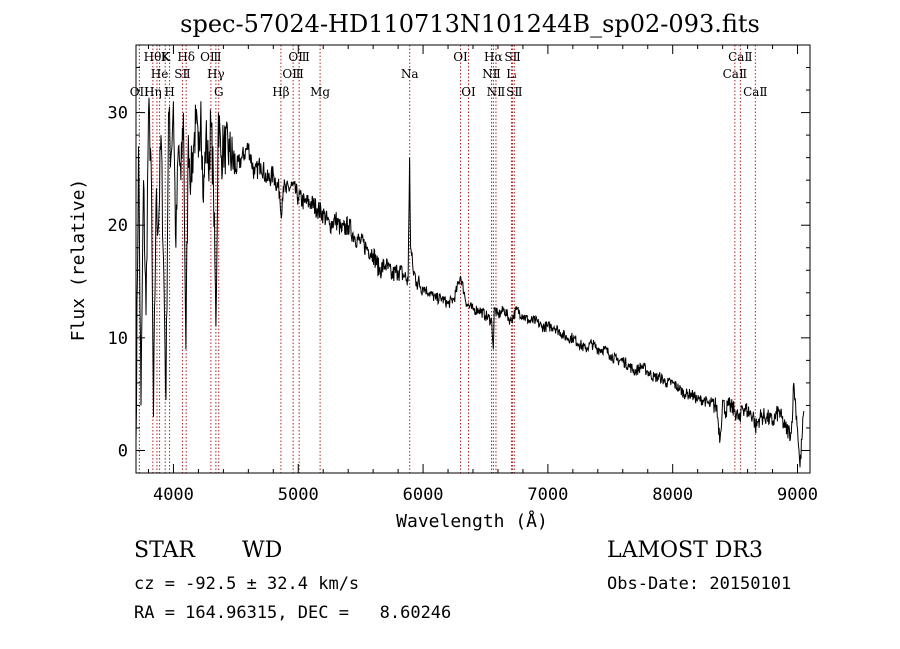 Image resolution: width=900 pixels, height=649 pixels. Describe the element at coordinates (169, 92) in the screenshot. I see `spectral-line-label: H` at that location.